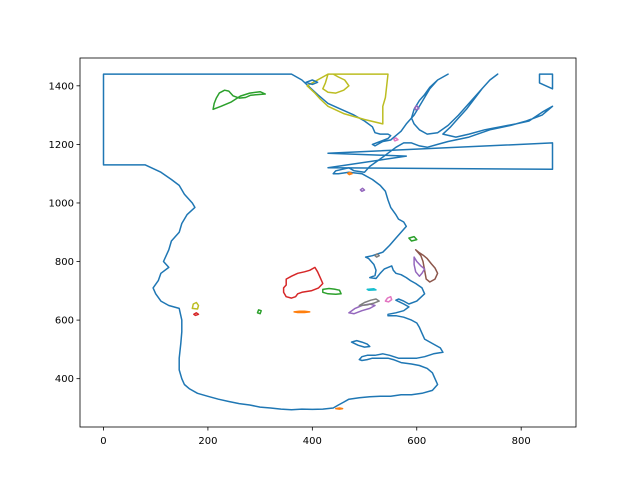 The image size is (640, 480). Describe the element at coordinates (416, 441) in the screenshot. I see `x-tick-label: 600` at that location.